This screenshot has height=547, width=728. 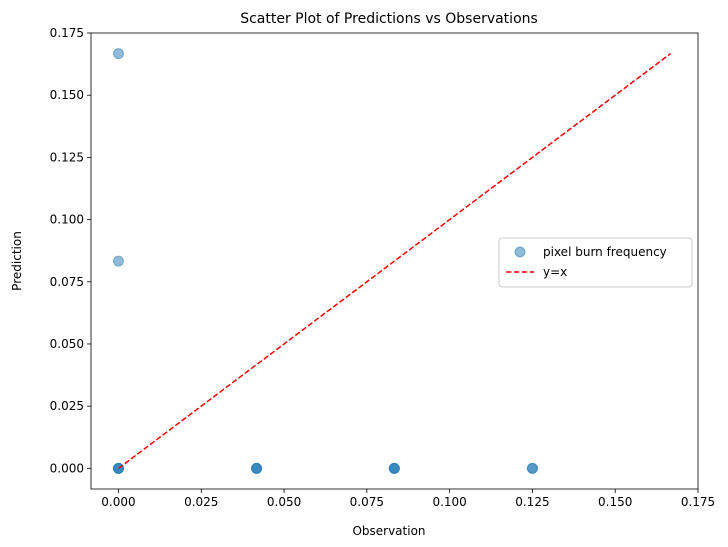 I want to click on y-tick-label: 0.125, so click(x=67, y=157).